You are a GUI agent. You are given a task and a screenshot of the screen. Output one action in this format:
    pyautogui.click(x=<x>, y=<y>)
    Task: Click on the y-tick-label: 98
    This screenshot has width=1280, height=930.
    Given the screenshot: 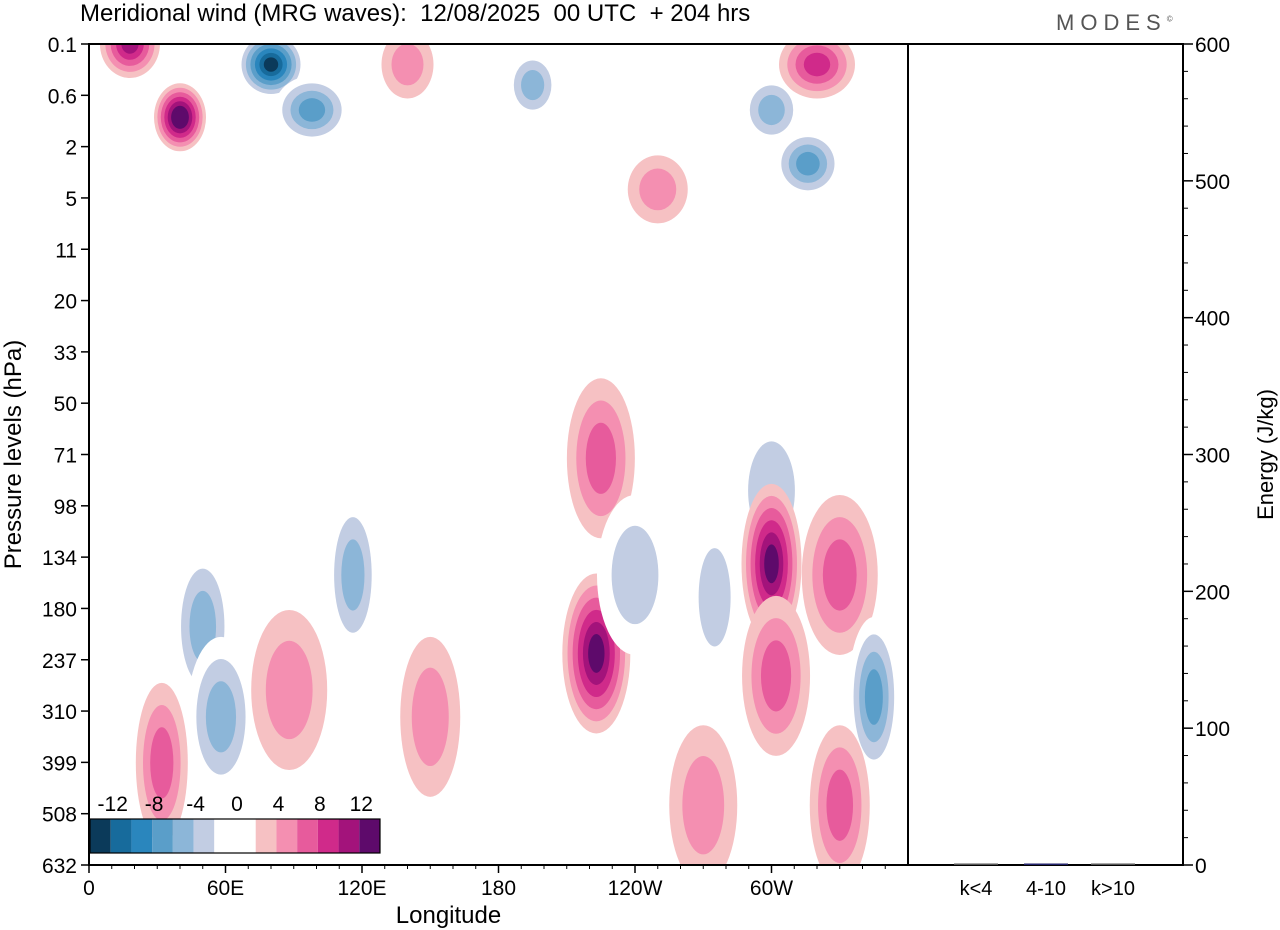 What is the action you would take?
    pyautogui.click(x=65, y=507)
    